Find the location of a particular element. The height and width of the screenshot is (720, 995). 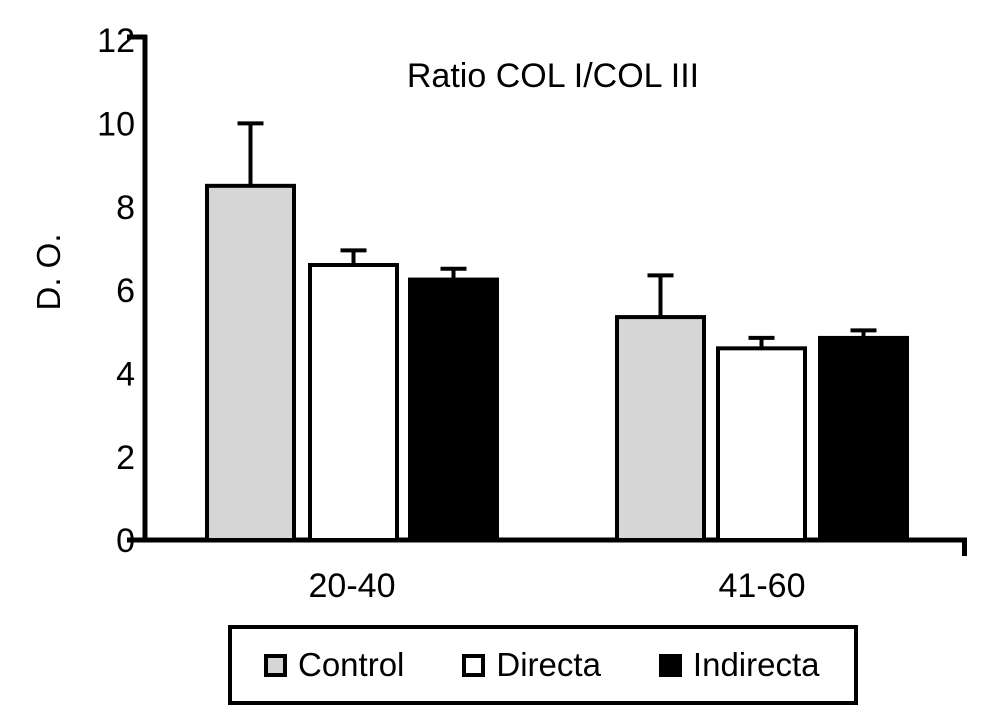

x-category-label-41-60: 41-60 is located at coordinates (762, 586).